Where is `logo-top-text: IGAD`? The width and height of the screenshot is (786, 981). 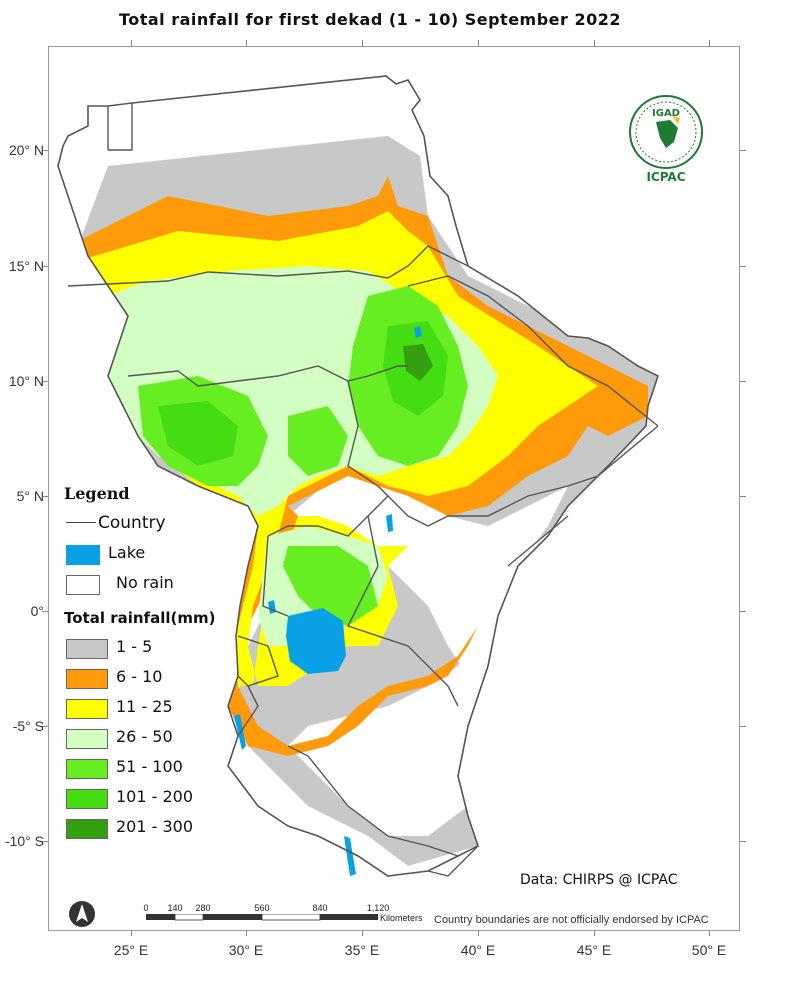
logo-top-text: IGAD is located at coordinates (666, 113).